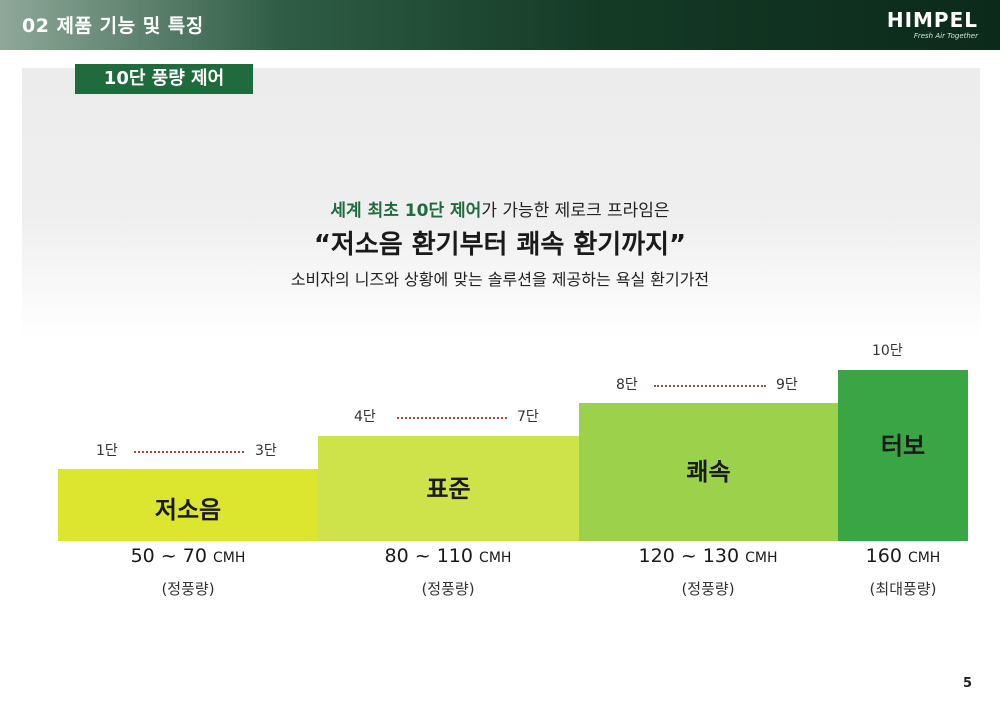 This screenshot has height=707, width=1000. Describe the element at coordinates (188, 589) in the screenshot. I see `airflow-note-quiet: (정풍량)` at that location.